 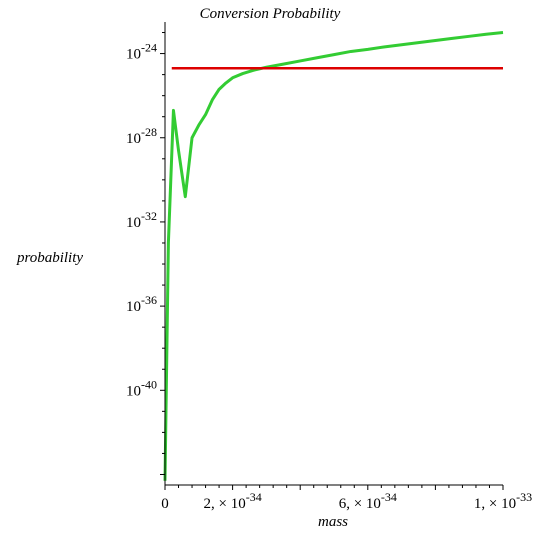 What do you see at coordinates (141, 52) in the screenshot?
I see `y-tick-label: 10-24` at bounding box center [141, 52].